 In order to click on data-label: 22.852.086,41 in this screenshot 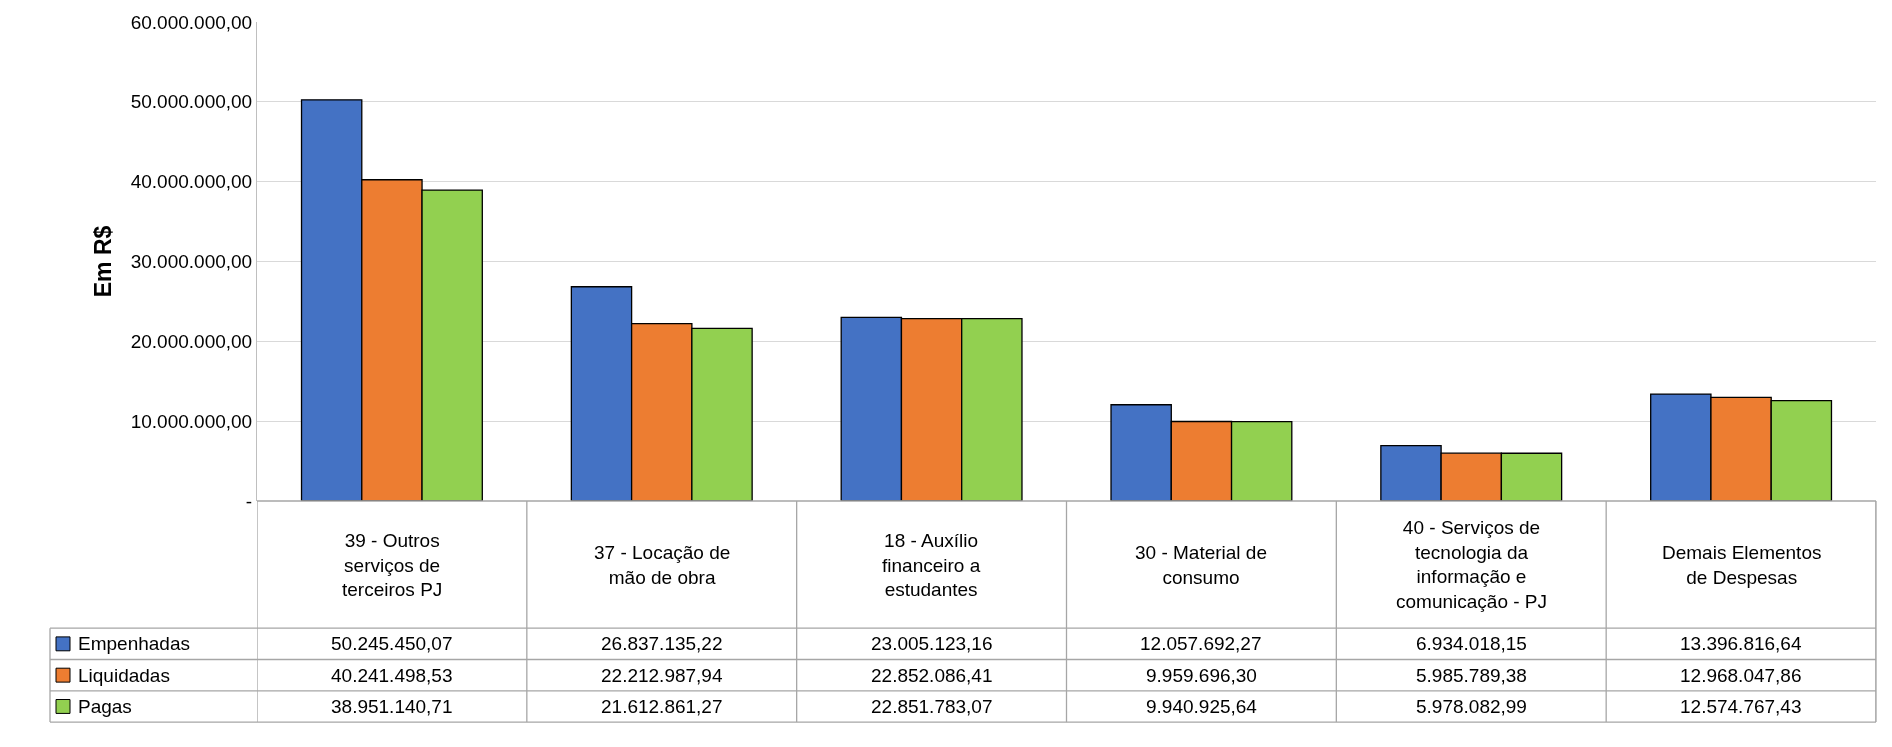, I will do `click(932, 675)`.